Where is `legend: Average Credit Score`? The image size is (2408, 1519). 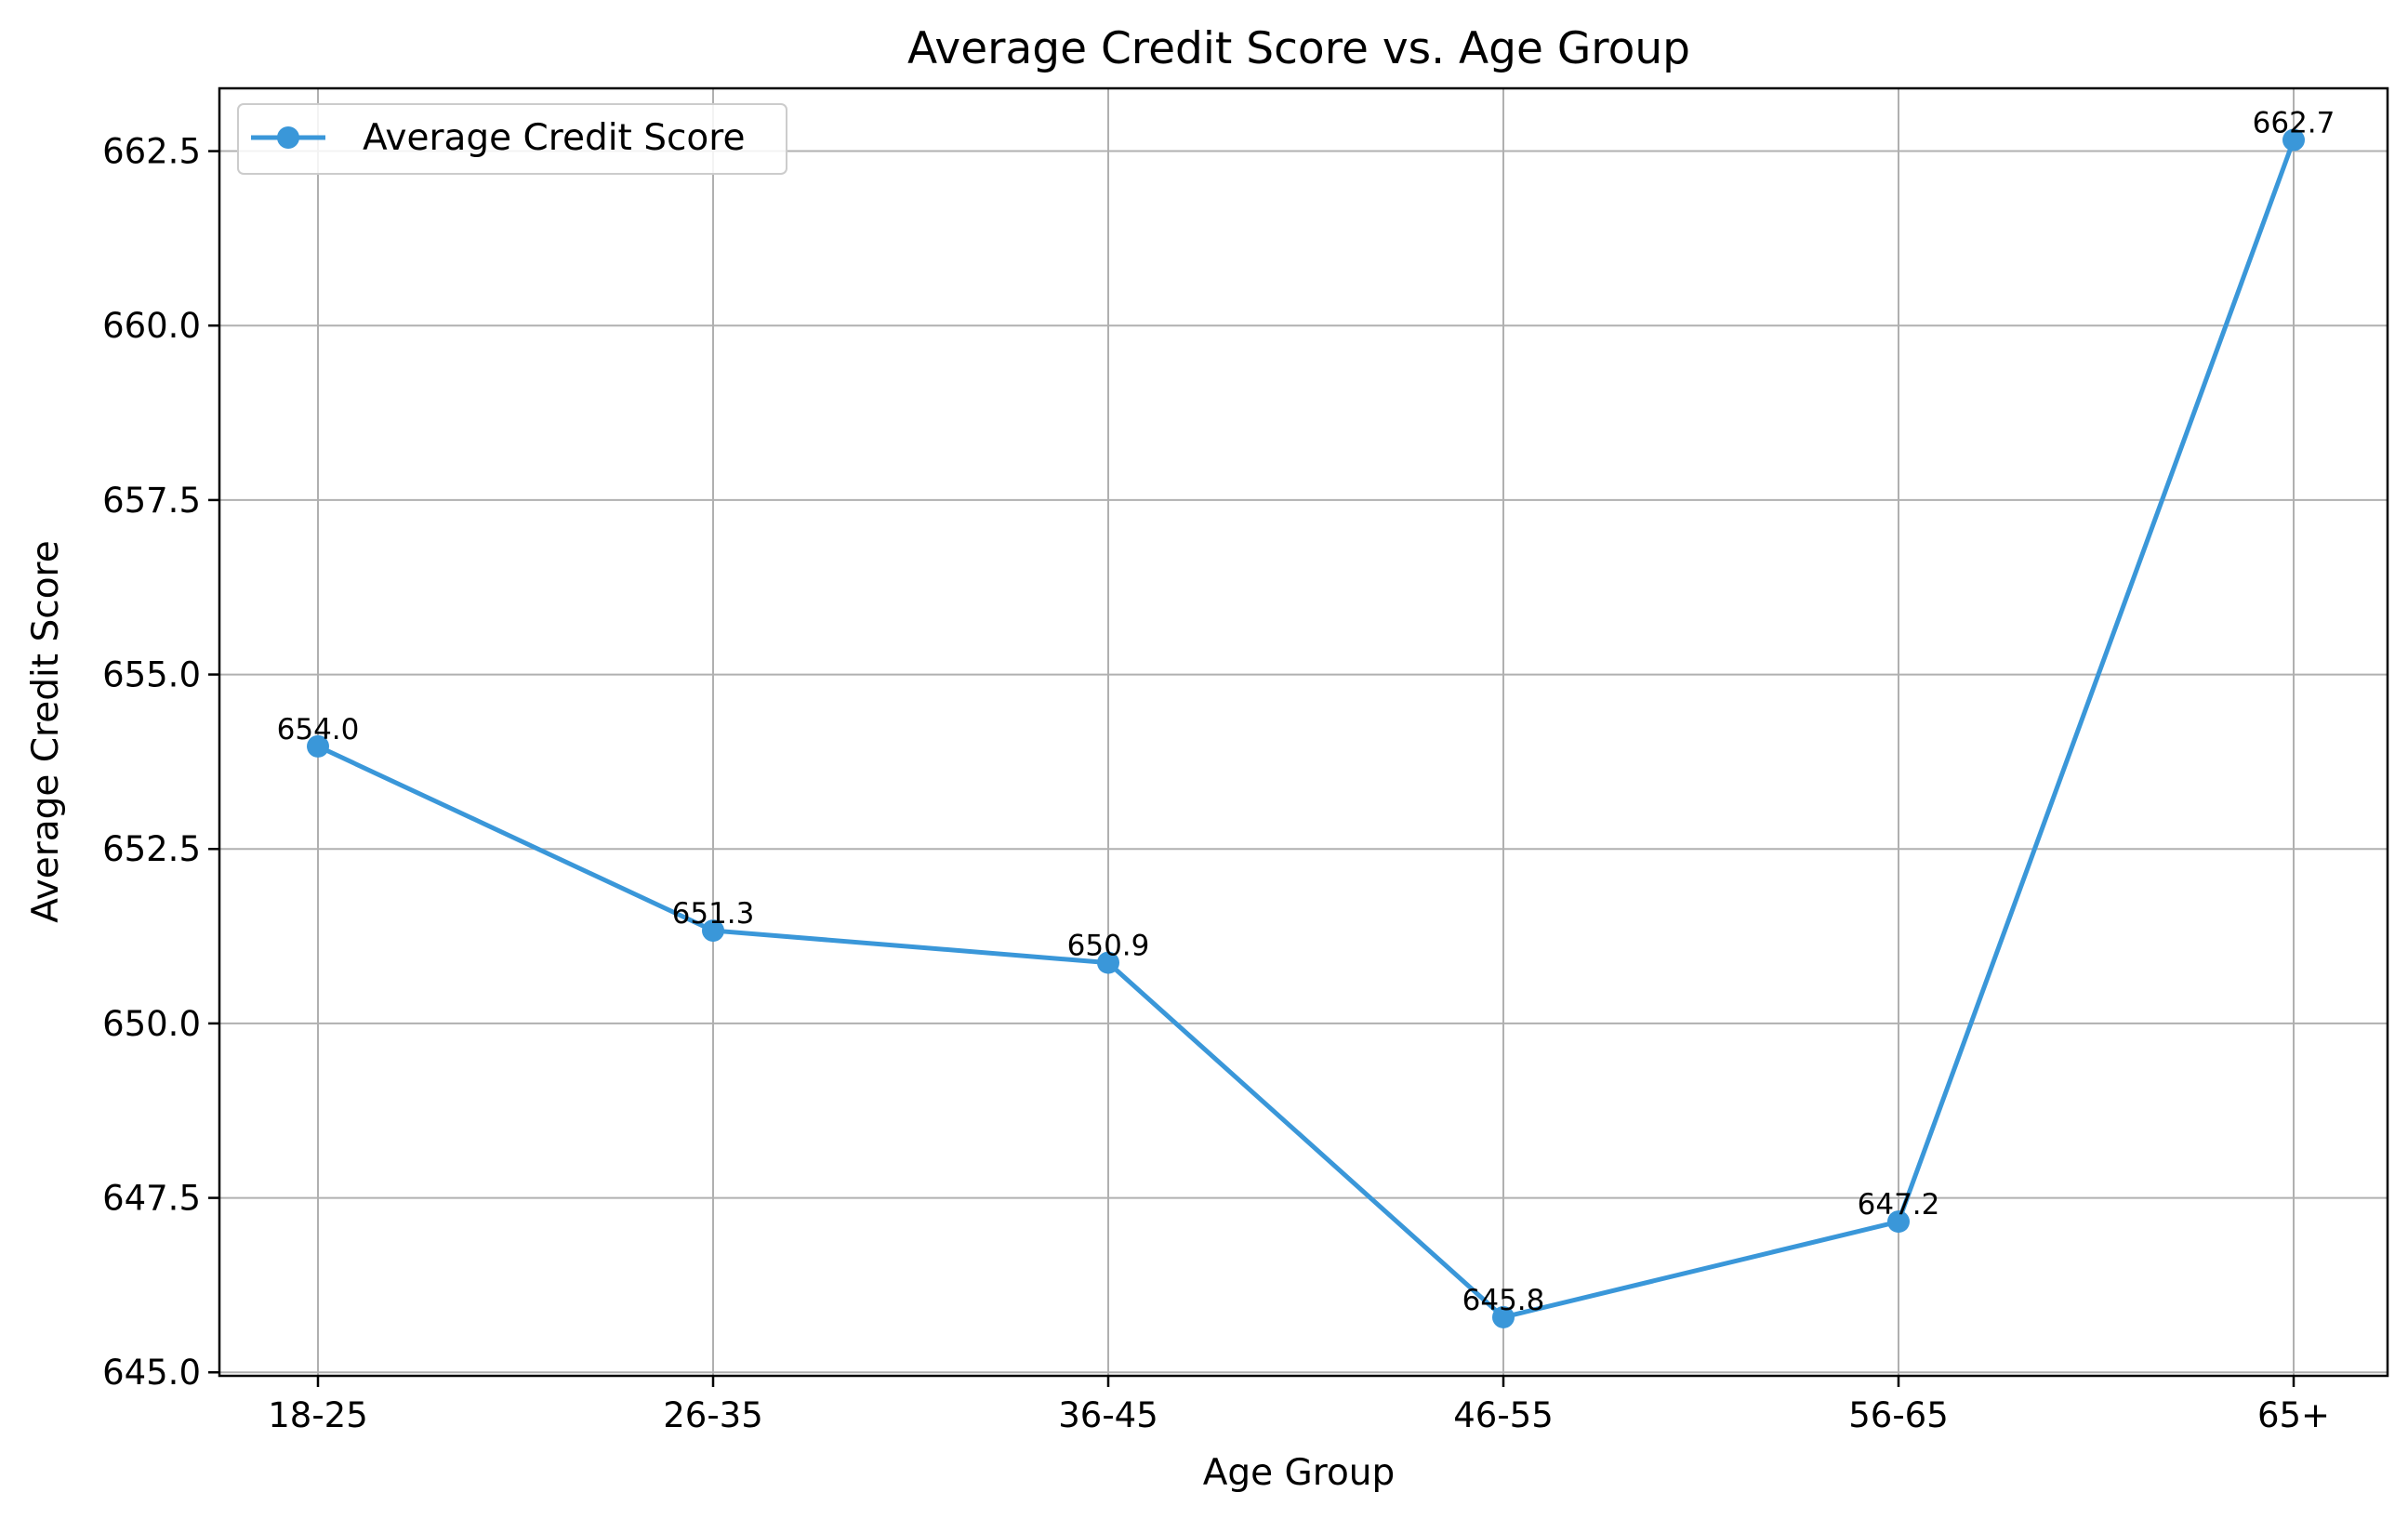 legend: Average Credit Score is located at coordinates (512, 139).